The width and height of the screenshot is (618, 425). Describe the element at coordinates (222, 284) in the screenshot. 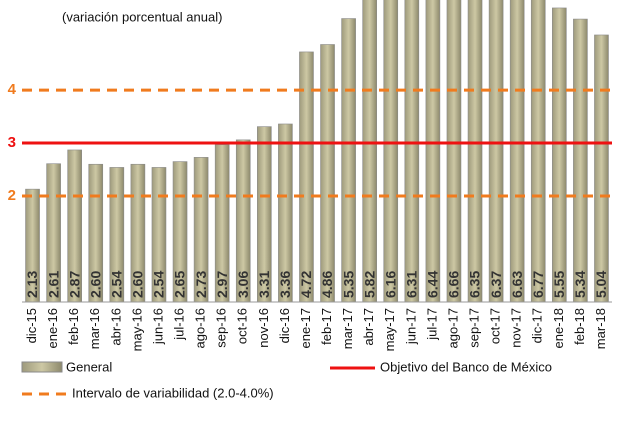

I see `value-label: 2.97` at that location.